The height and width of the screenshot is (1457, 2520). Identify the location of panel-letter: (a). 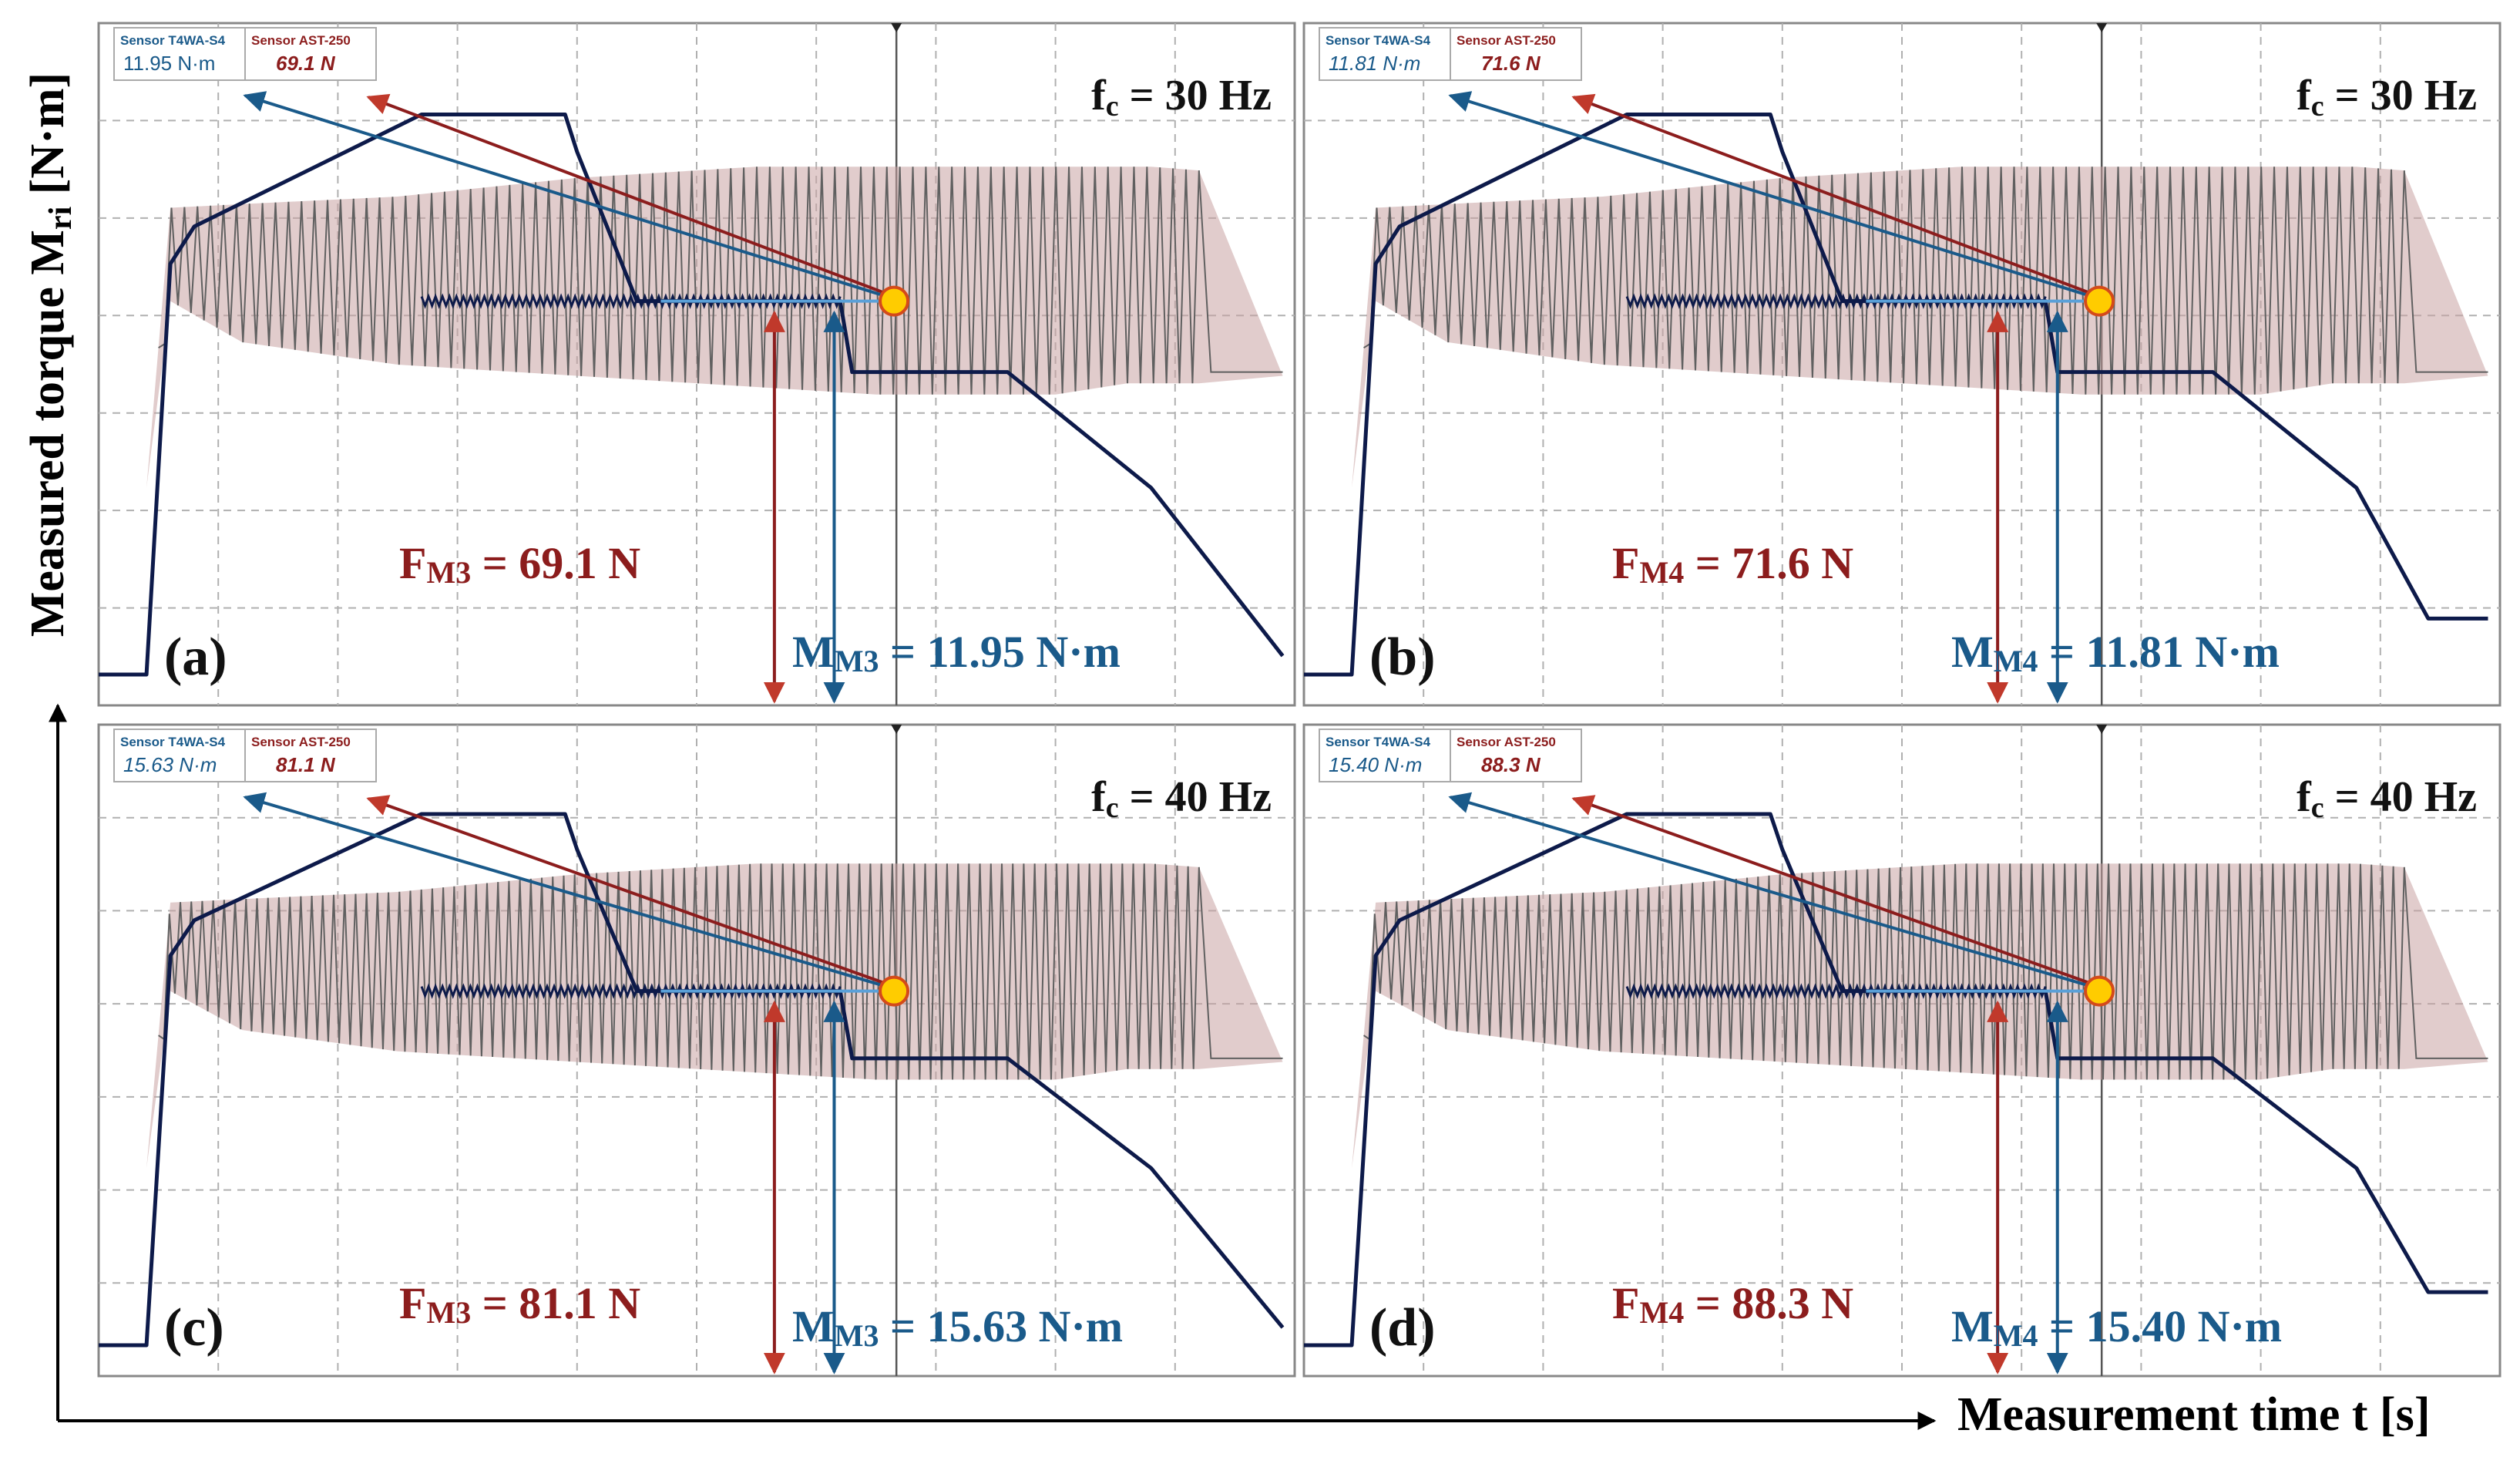
(196, 657).